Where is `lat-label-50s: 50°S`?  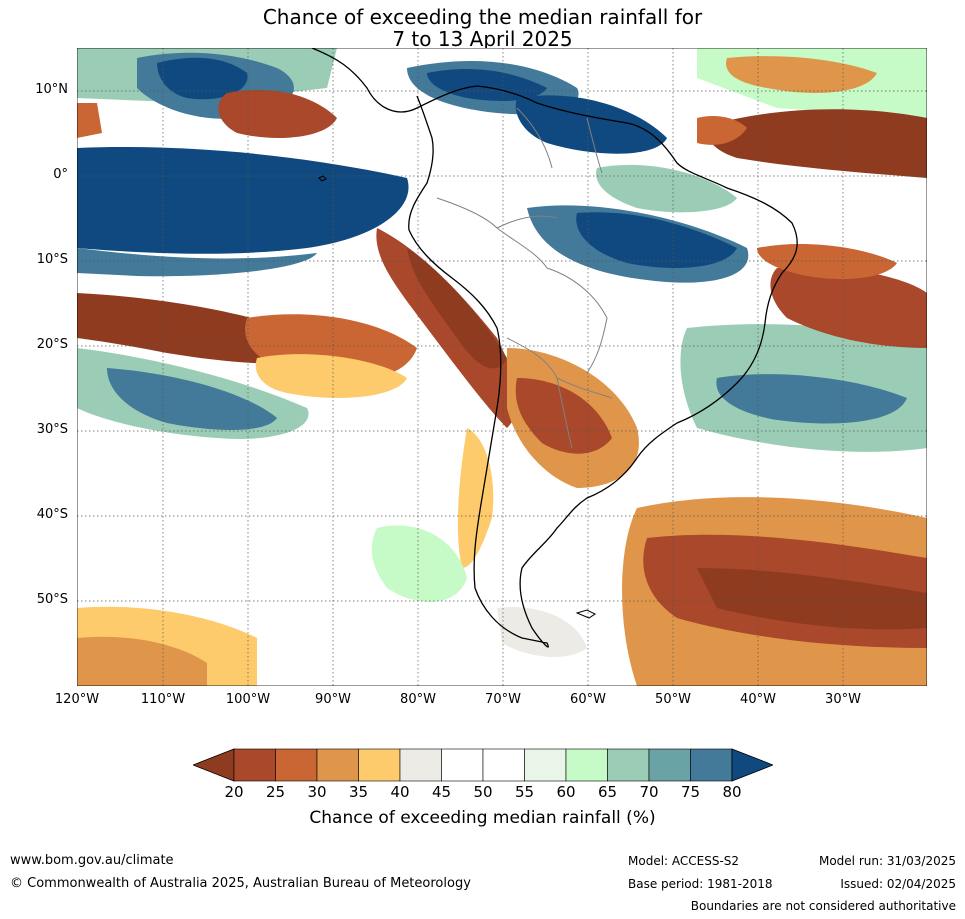 lat-label-50s: 50°S is located at coordinates (52, 599).